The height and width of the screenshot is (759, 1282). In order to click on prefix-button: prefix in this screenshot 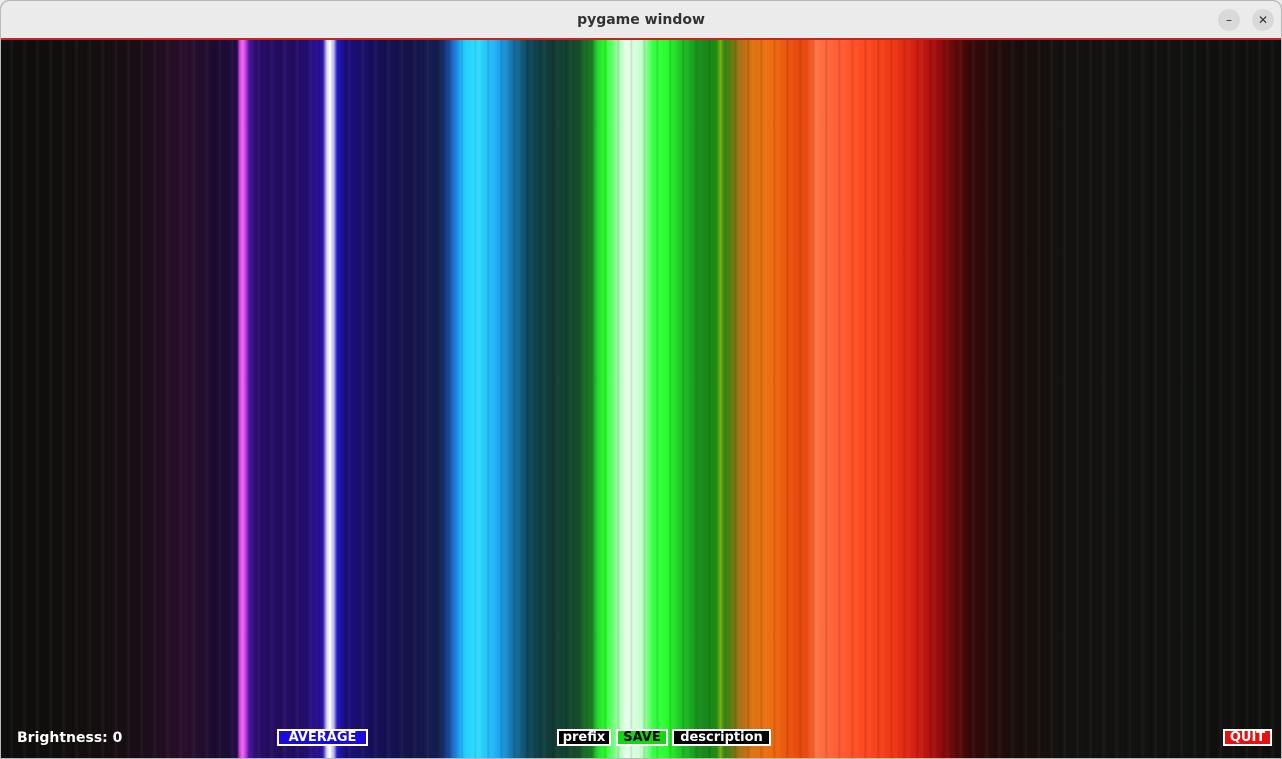, I will do `click(584, 737)`.